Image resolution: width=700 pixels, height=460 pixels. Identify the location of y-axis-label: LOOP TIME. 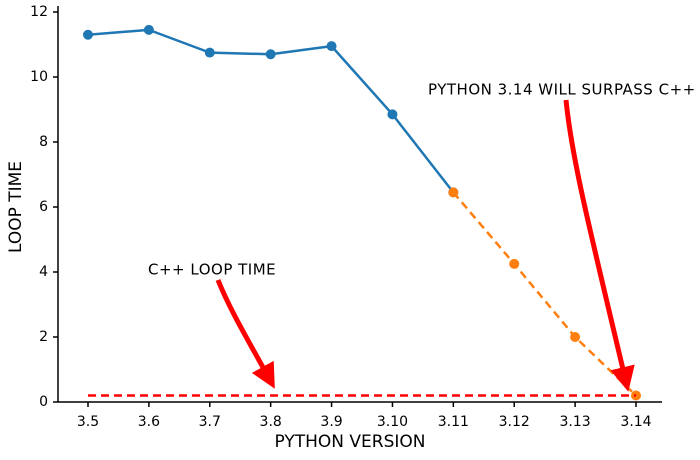
(16, 207).